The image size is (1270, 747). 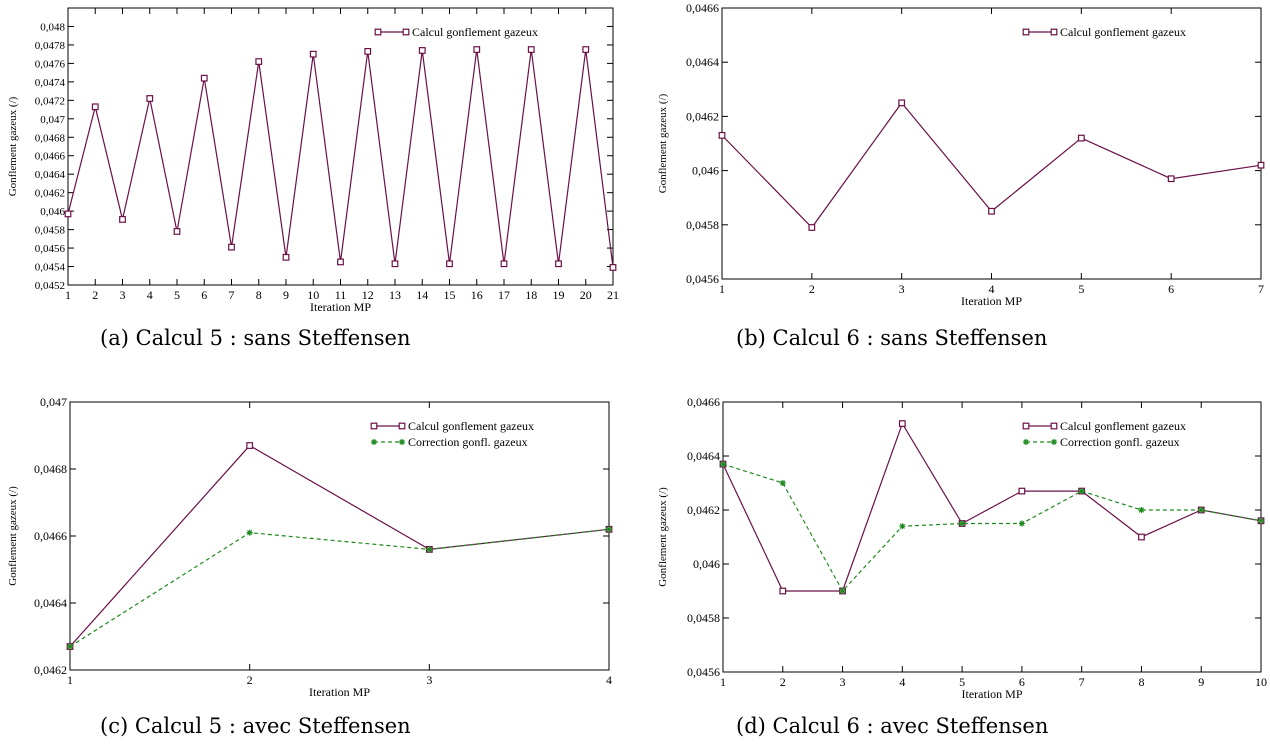 I want to click on y-tick-label-c: 0,0466, so click(x=50, y=536).